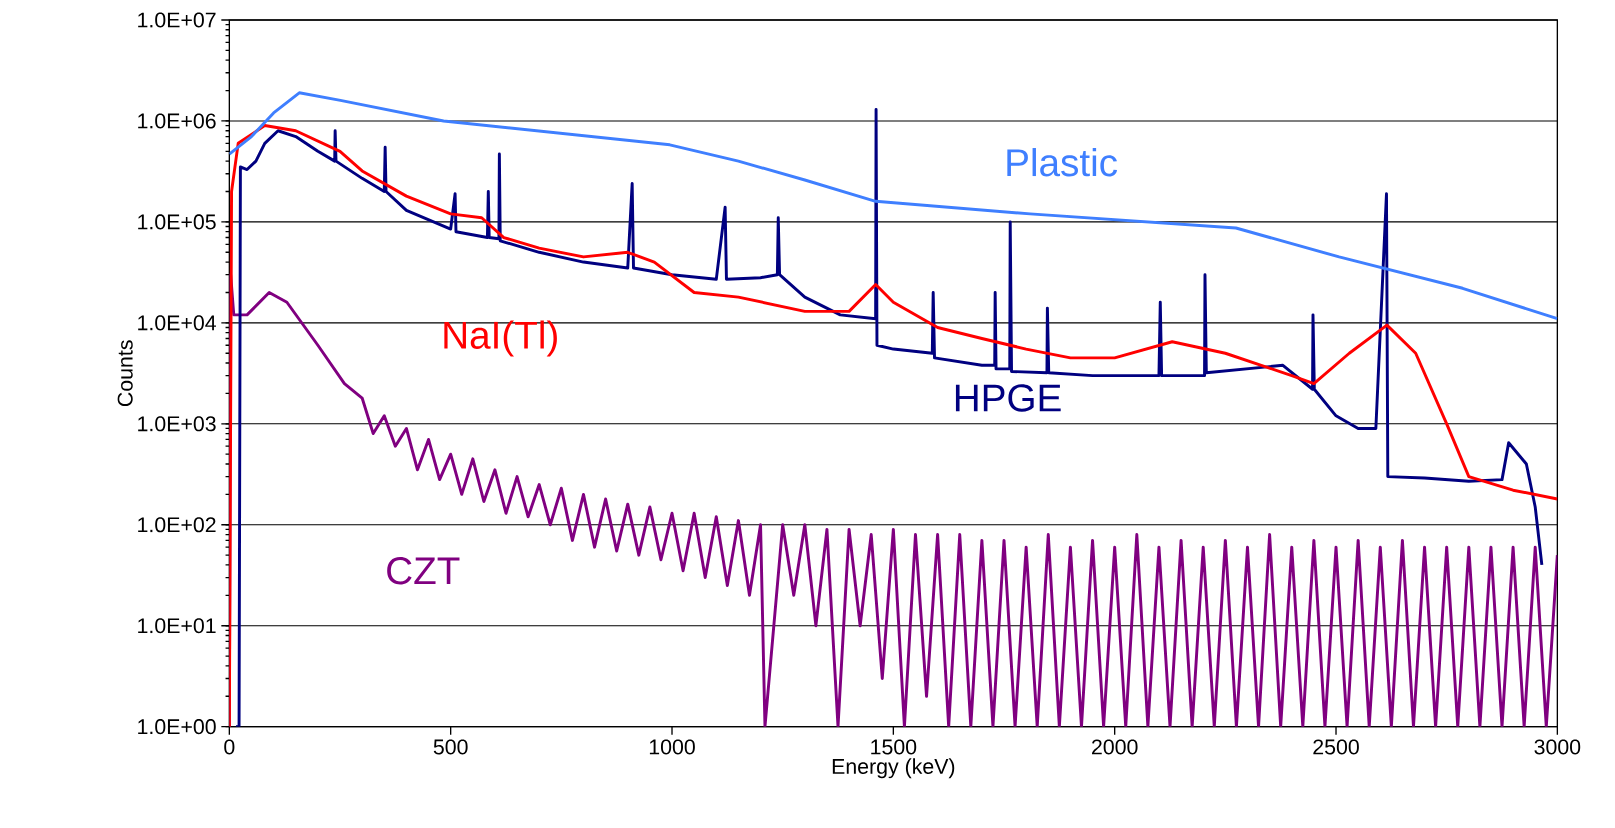 This screenshot has width=1615, height=828. Describe the element at coordinates (125, 373) in the screenshot. I see `y-axis-title: Counts` at that location.